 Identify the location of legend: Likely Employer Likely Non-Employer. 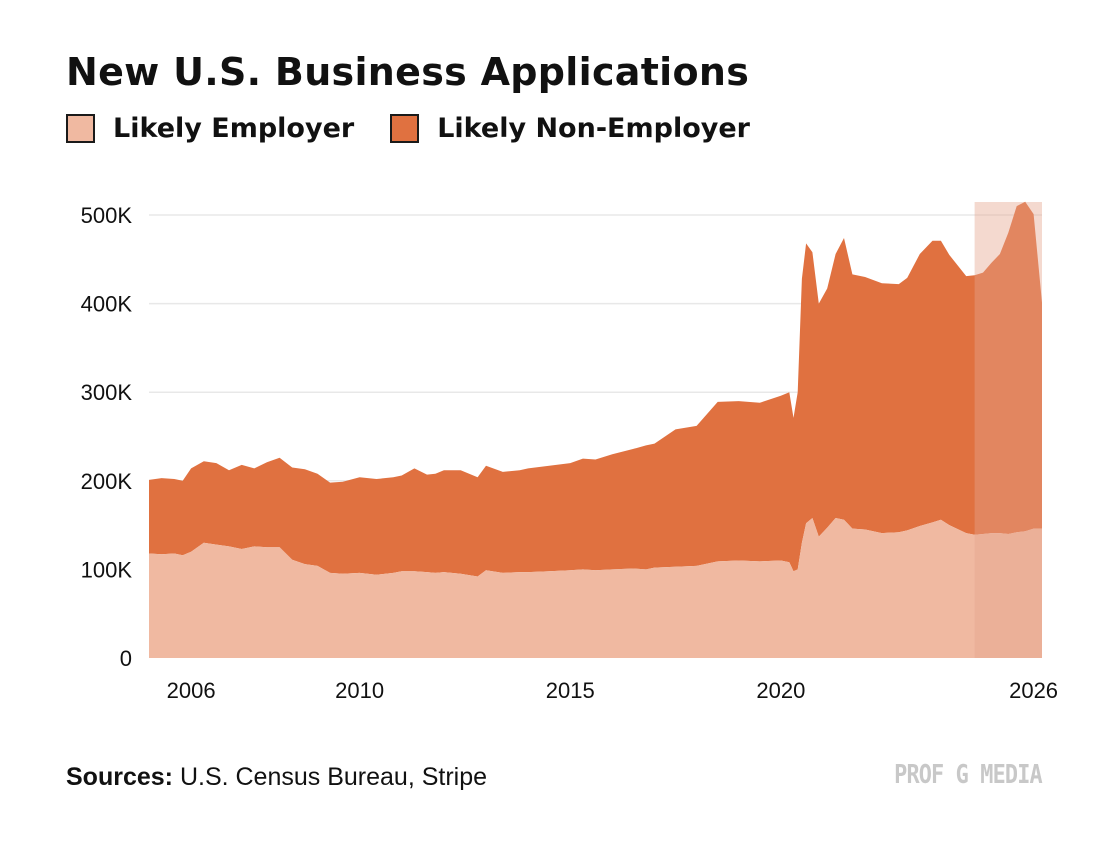
(426, 128).